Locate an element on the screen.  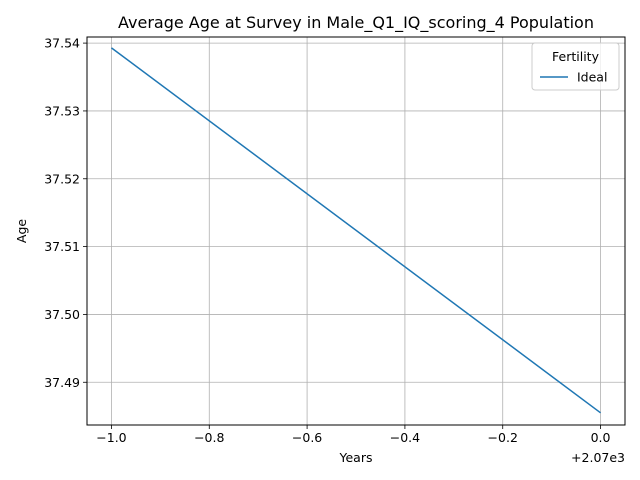
x-tick-label: −1.0 is located at coordinates (111, 437).